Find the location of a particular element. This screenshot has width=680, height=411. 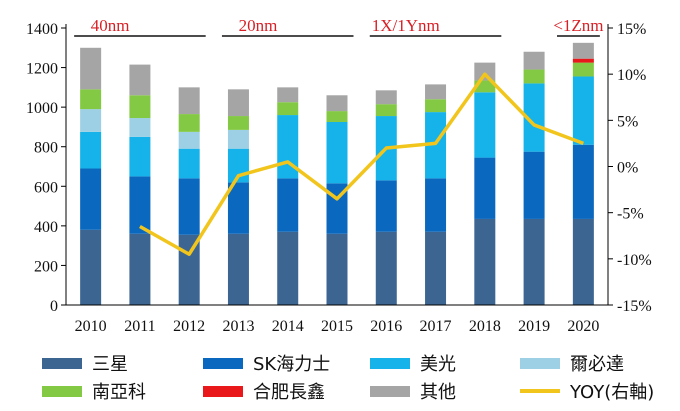

legend-label: 爾必達 is located at coordinates (597, 364).